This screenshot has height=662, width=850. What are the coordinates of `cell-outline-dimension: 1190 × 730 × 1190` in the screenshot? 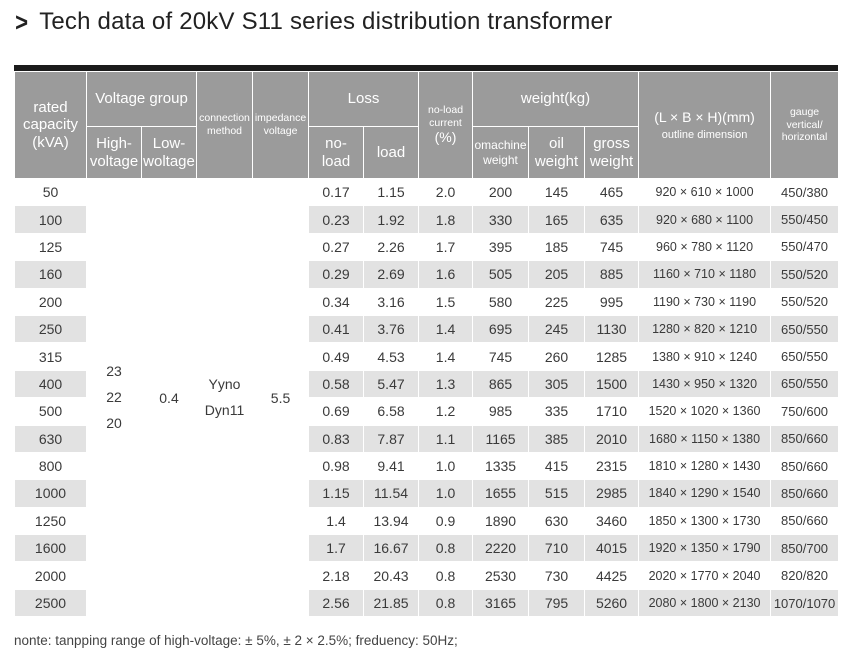 It's located at (705, 301).